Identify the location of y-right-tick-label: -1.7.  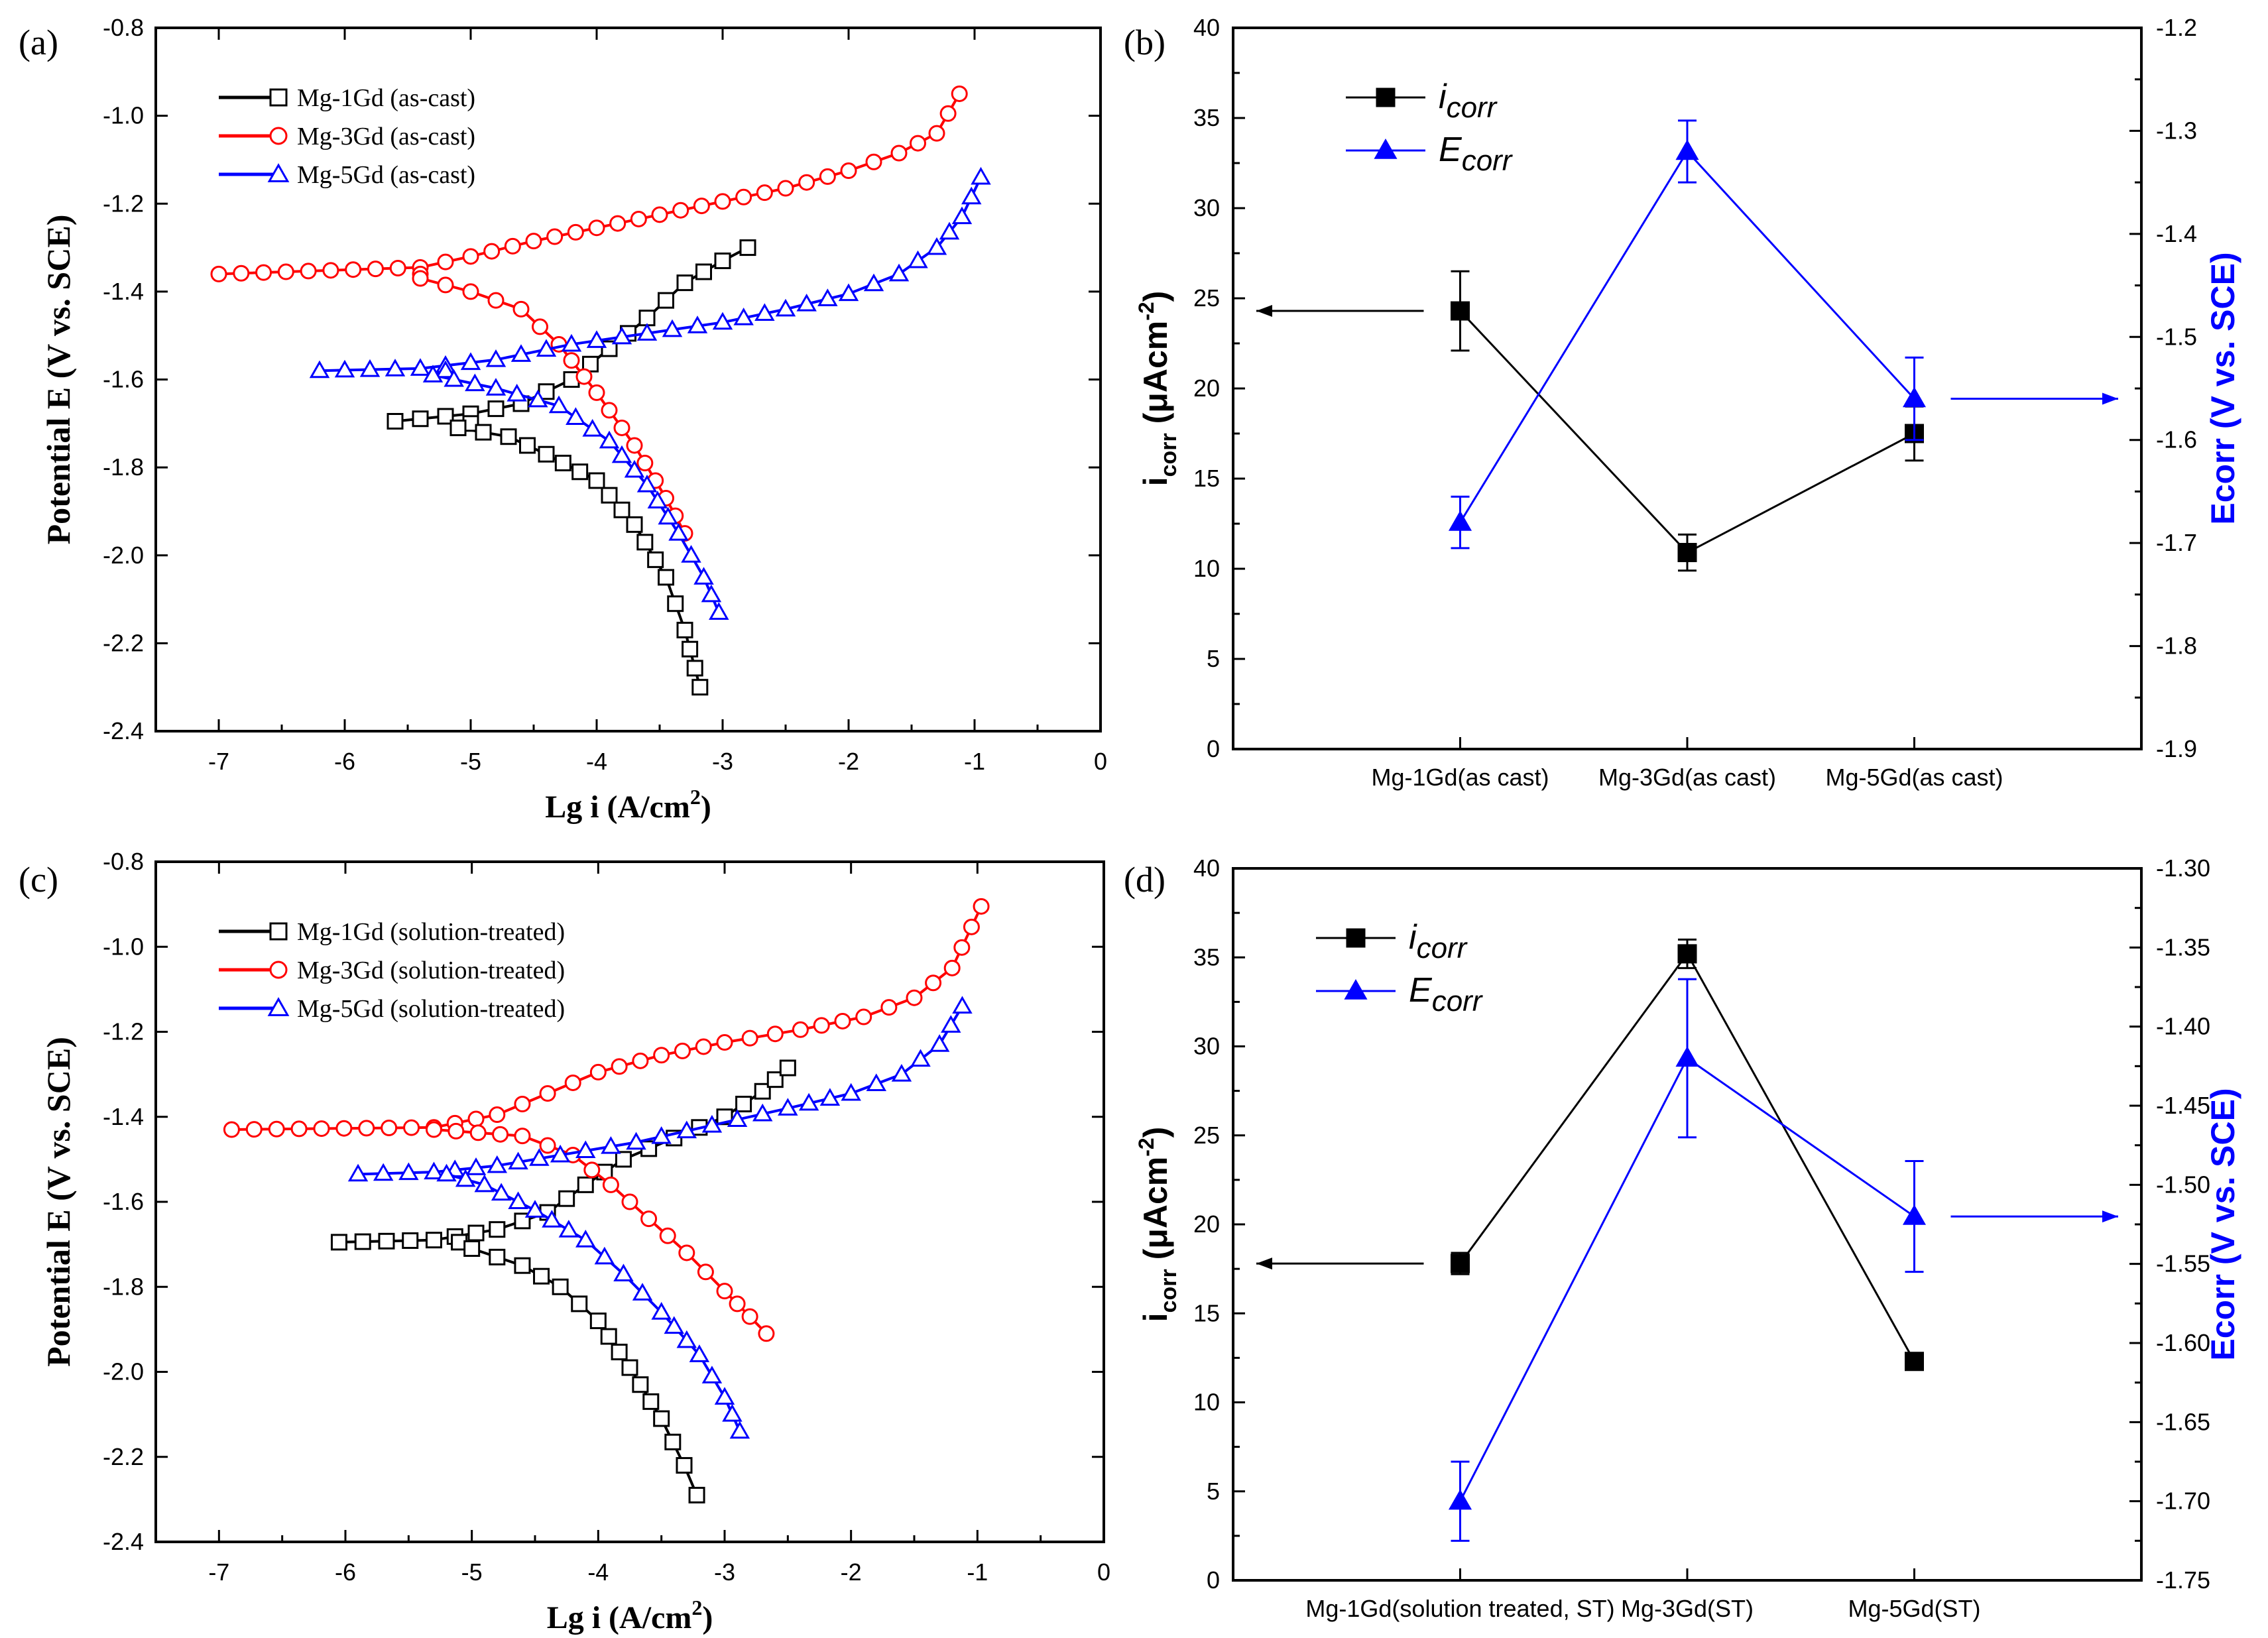
(2176, 542).